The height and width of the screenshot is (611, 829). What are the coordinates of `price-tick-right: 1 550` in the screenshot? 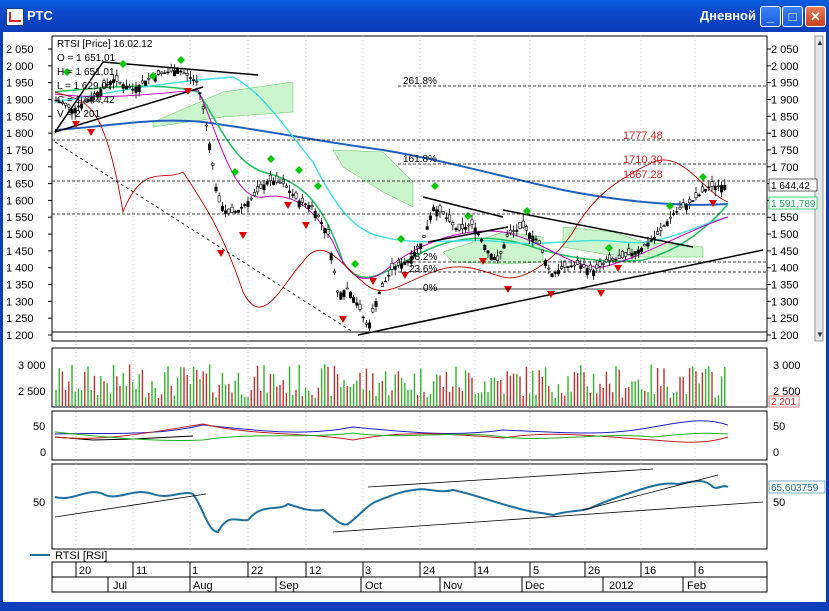 It's located at (785, 218).